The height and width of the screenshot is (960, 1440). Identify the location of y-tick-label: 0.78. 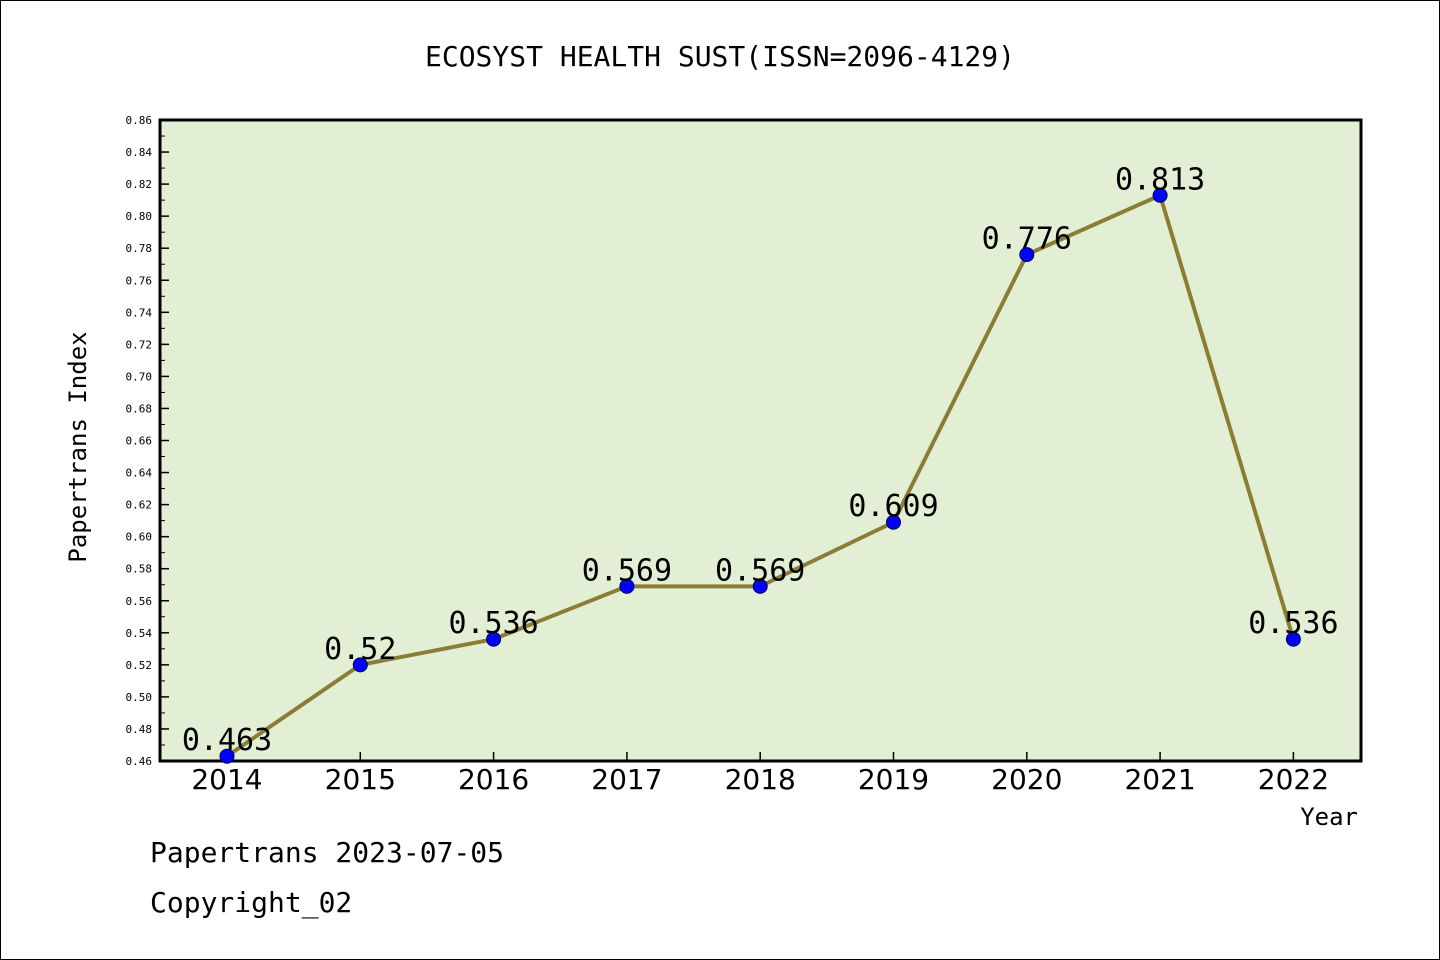
(139, 248).